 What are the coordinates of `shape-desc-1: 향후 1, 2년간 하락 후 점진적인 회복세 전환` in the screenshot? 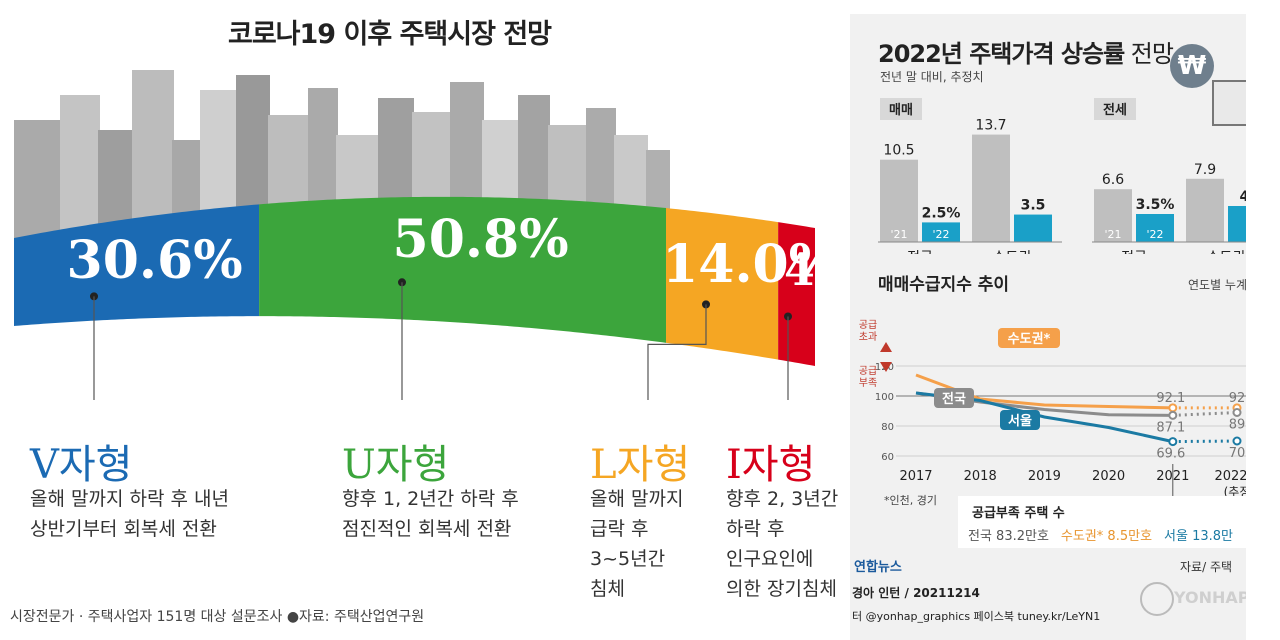 It's located at (430, 514).